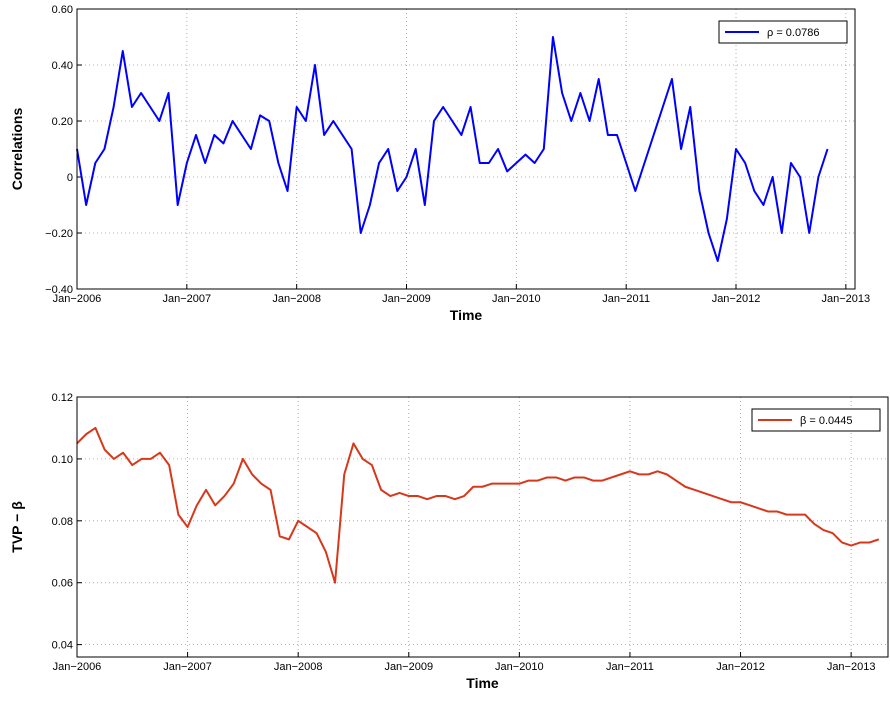  Describe the element at coordinates (826, 421) in the screenshot. I see `legend-label: β = 0.0445` at that location.